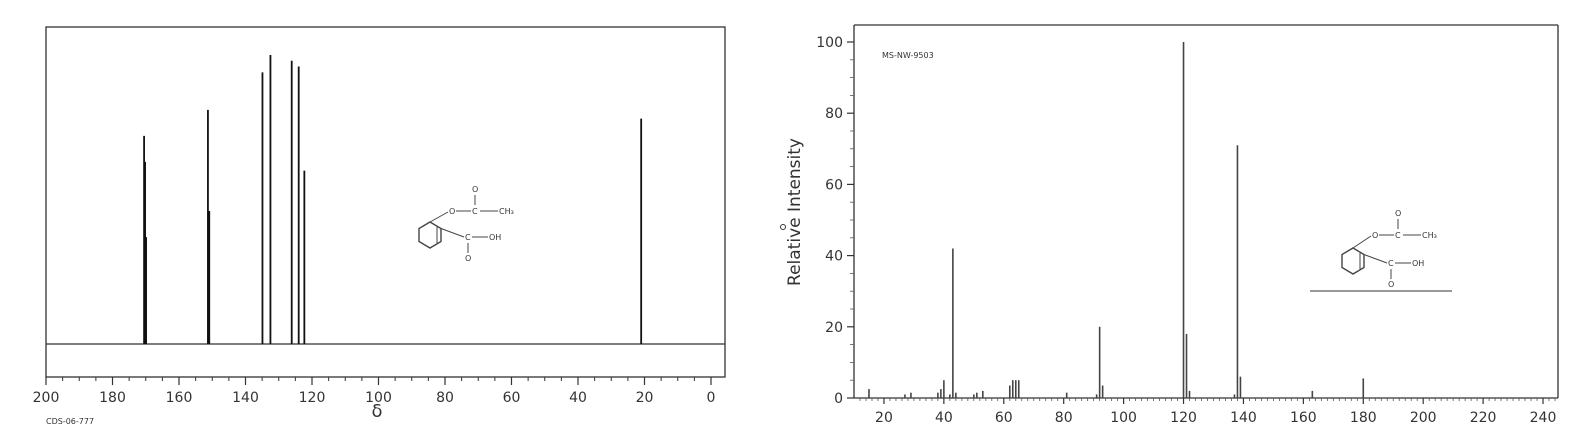 This screenshot has height=446, width=1579. I want to click on ms-x-tick-label: 160, so click(1303, 418).